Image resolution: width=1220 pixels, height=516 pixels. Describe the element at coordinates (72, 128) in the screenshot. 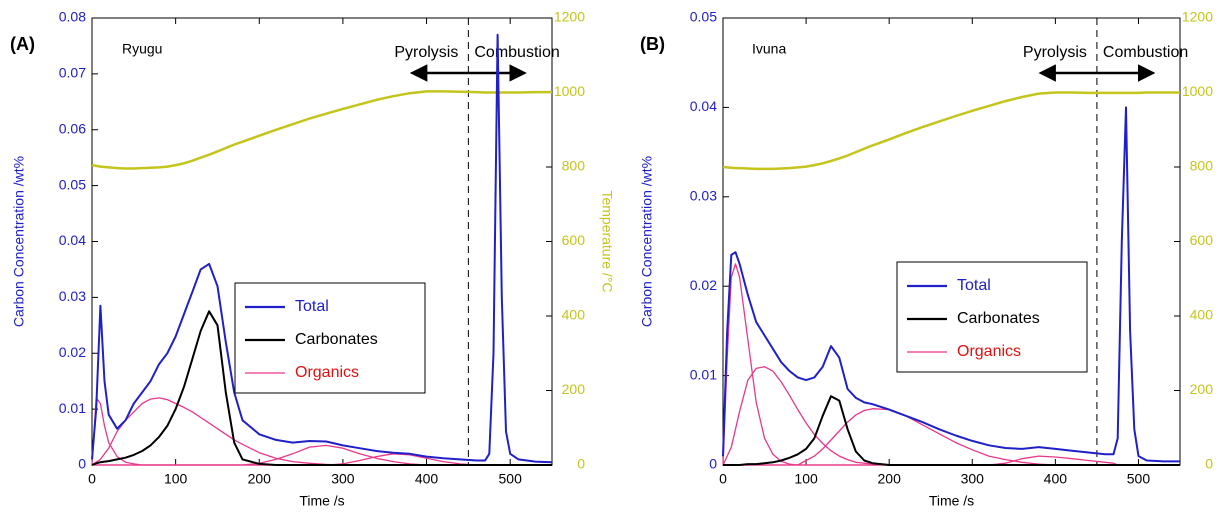

I see `y-tick-label: 0.06` at that location.